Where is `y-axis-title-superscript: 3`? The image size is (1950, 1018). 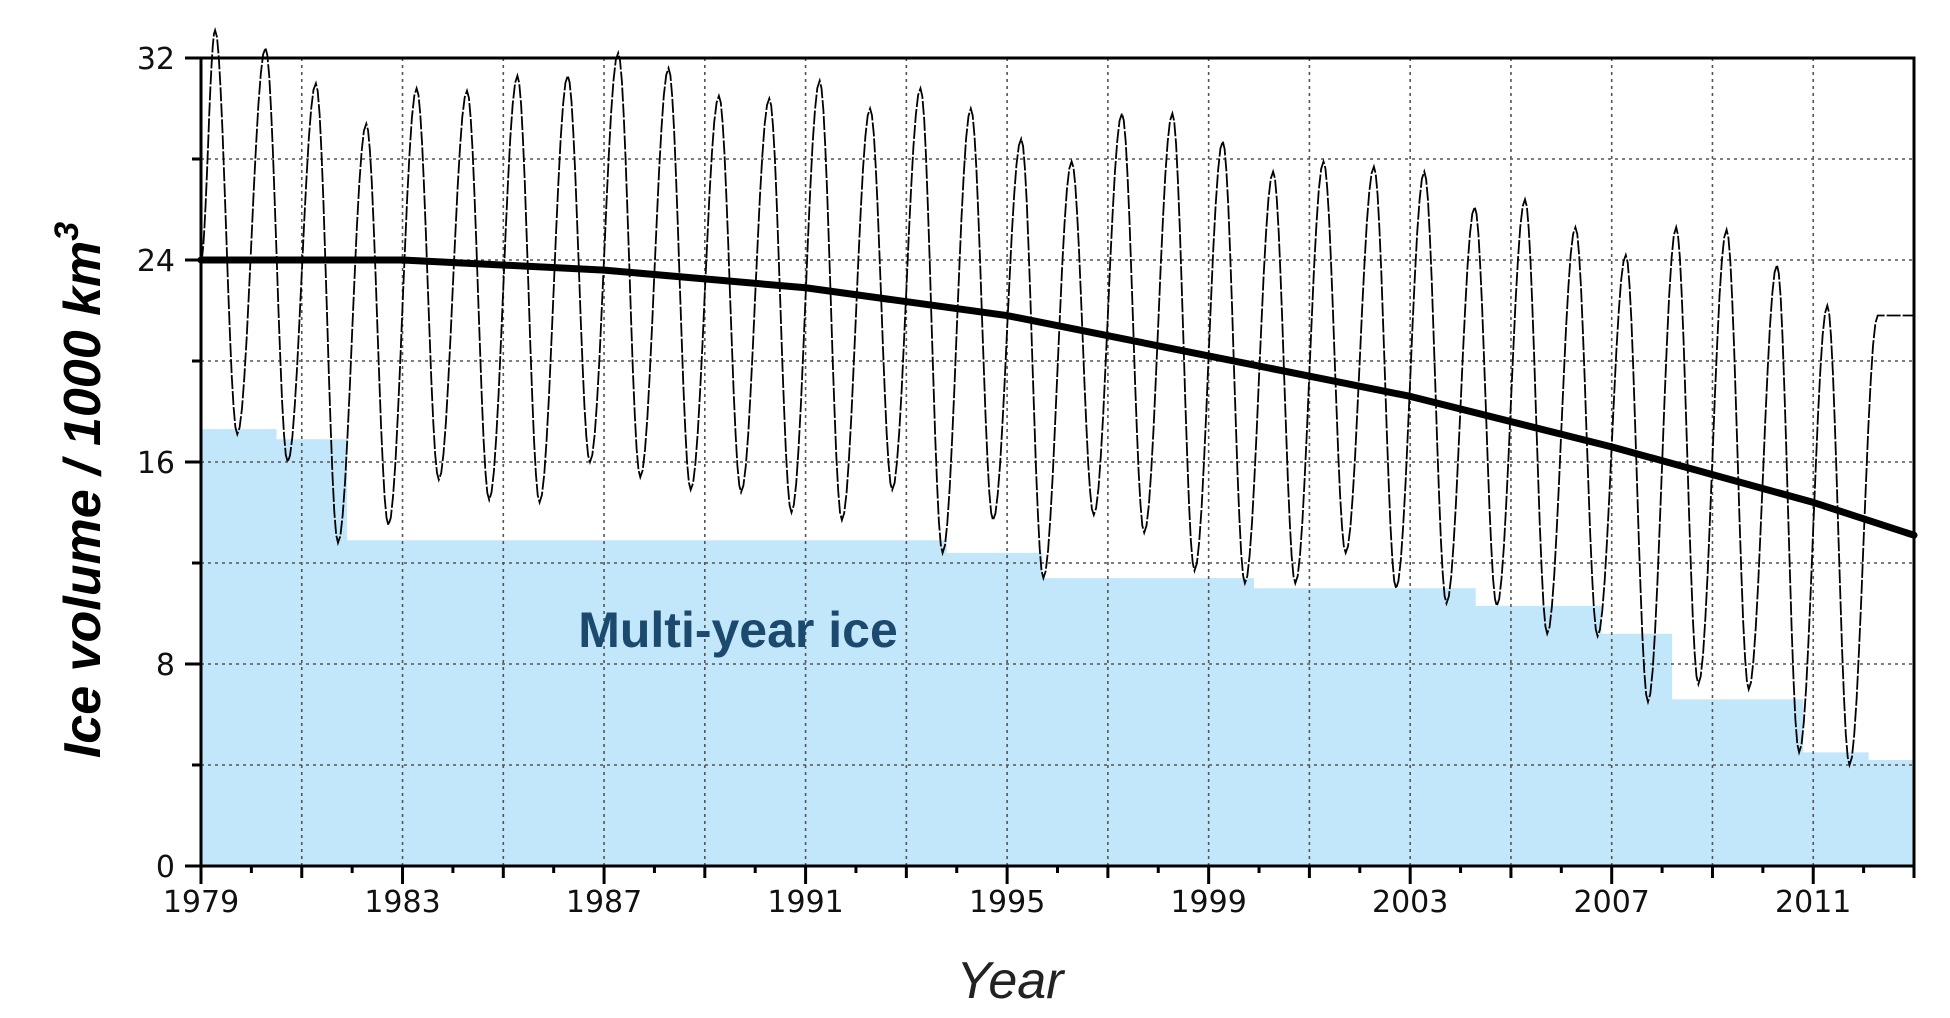
y-axis-title-superscript: 3 is located at coordinates (67, 231).